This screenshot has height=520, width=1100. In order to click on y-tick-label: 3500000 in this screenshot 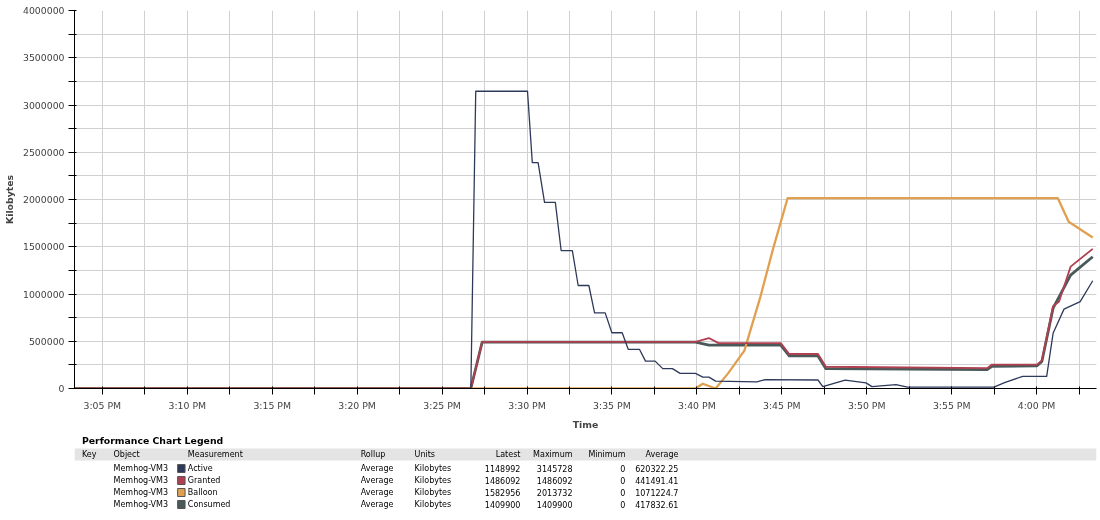, I will do `click(43, 58)`.